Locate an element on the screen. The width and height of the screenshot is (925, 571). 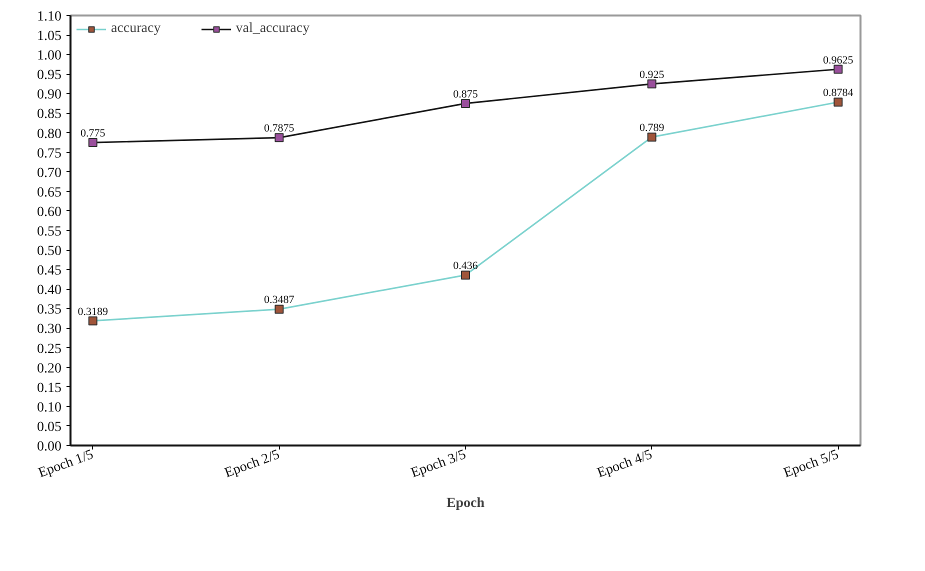
text: 0.90 is located at coordinates (49, 95).